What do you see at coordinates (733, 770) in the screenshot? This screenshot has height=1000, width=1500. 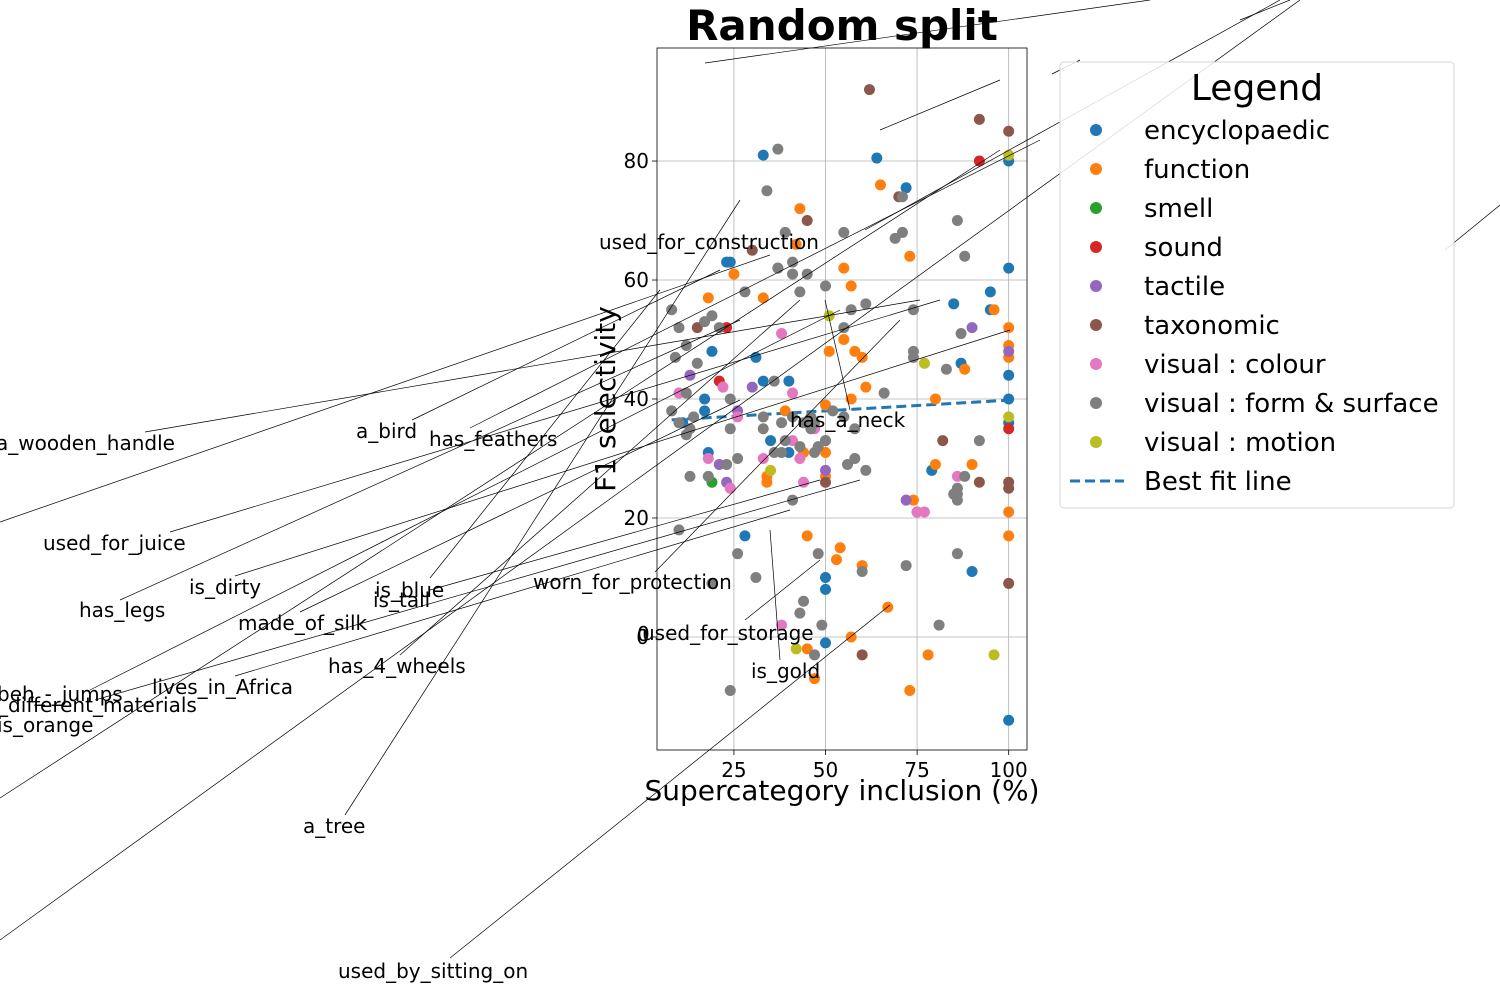 I see `x-tick-label: 25` at bounding box center [733, 770].